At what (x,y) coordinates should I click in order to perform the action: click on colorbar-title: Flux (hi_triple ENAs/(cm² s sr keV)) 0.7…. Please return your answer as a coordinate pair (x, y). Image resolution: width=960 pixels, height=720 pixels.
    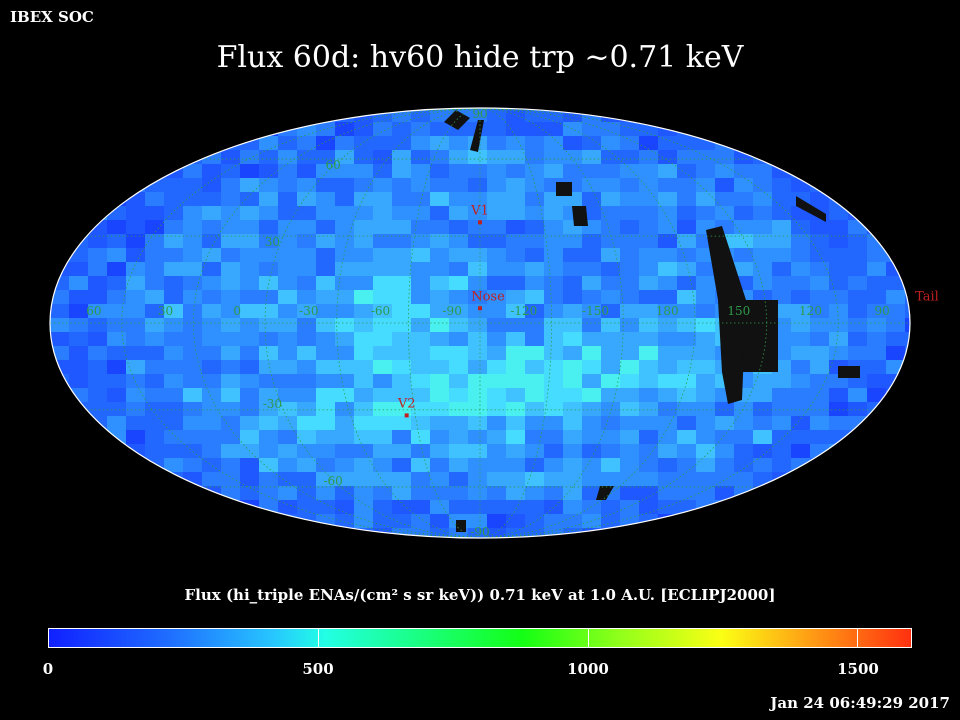
    Looking at the image, I should click on (480, 595).